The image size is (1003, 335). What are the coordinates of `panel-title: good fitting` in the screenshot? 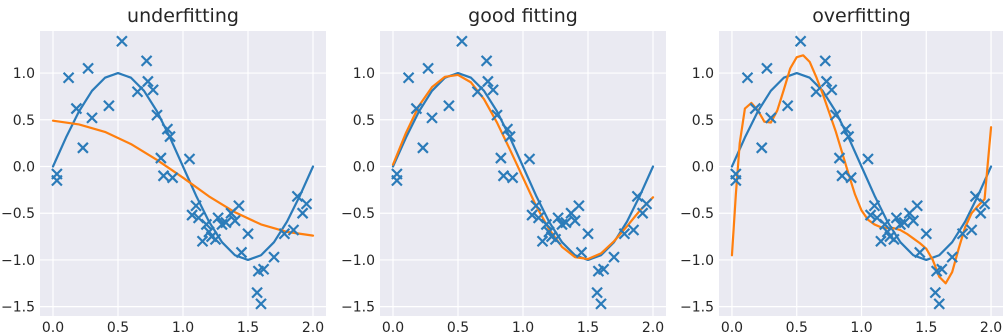 It's located at (523, 16).